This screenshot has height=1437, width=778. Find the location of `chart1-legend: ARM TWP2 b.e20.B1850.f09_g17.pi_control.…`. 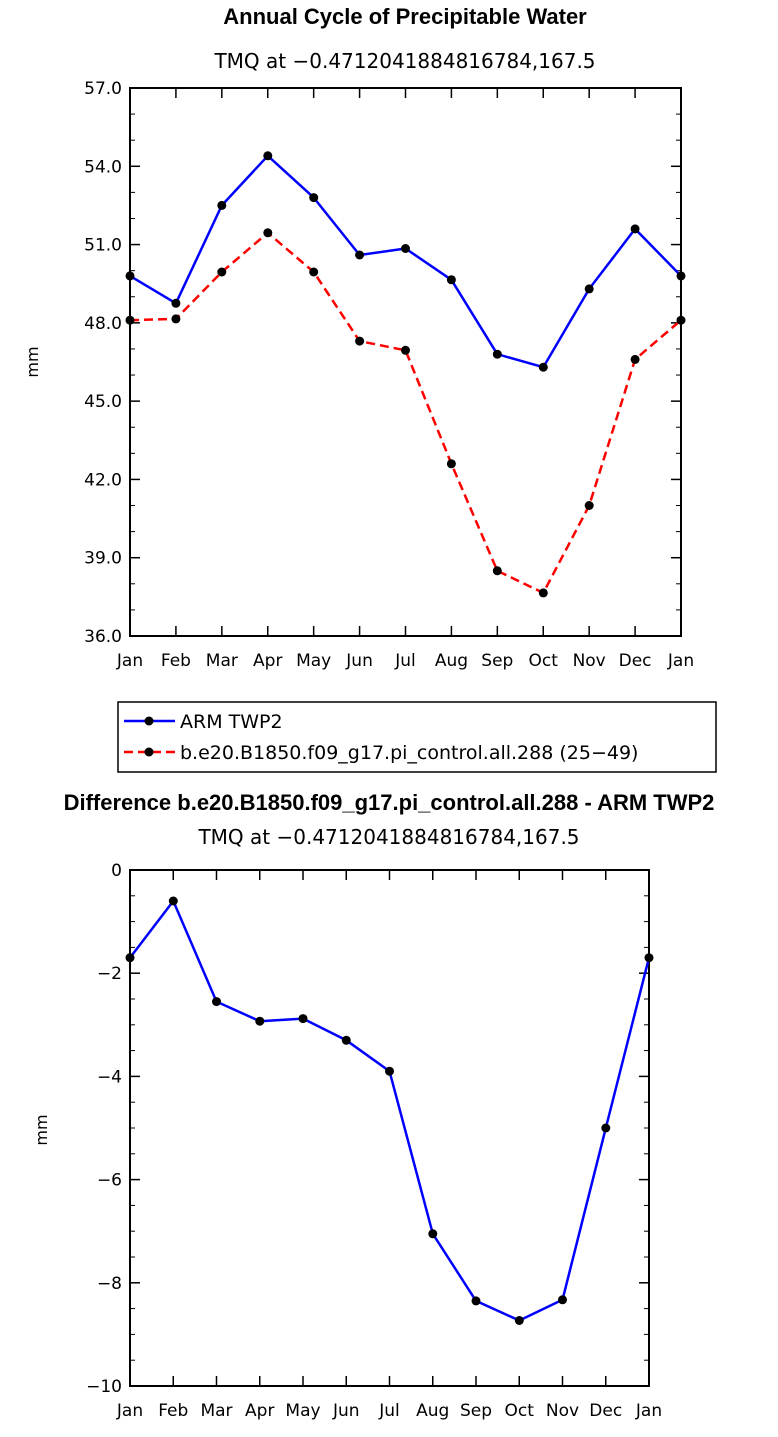

chart1-legend: ARM TWP2 b.e20.B1850.f09_g17.pi_control.… is located at coordinates (417, 737).